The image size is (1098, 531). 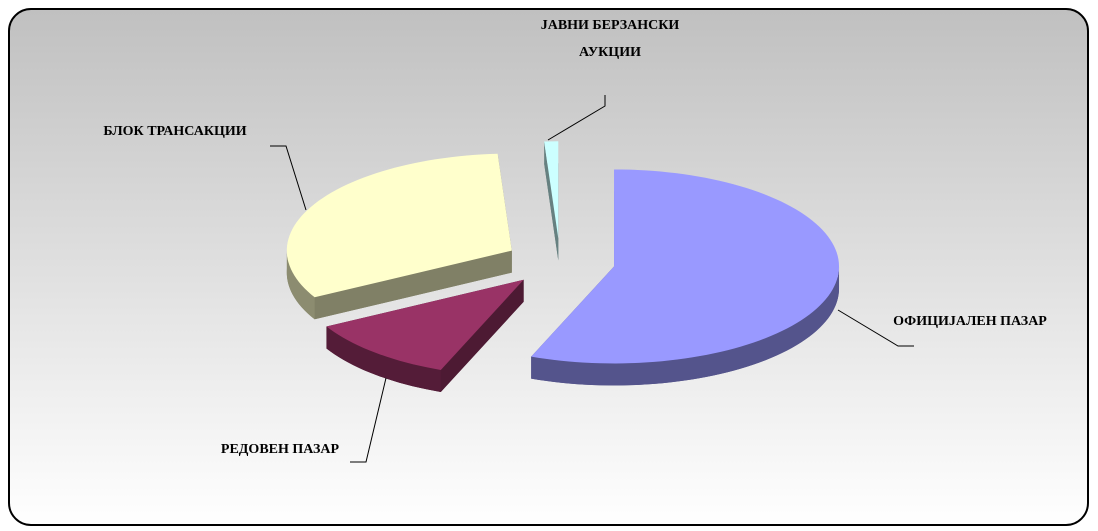 I want to click on slice-label: ОФИЦИЈАЛЕН ПАЗАР, so click(x=970, y=321).